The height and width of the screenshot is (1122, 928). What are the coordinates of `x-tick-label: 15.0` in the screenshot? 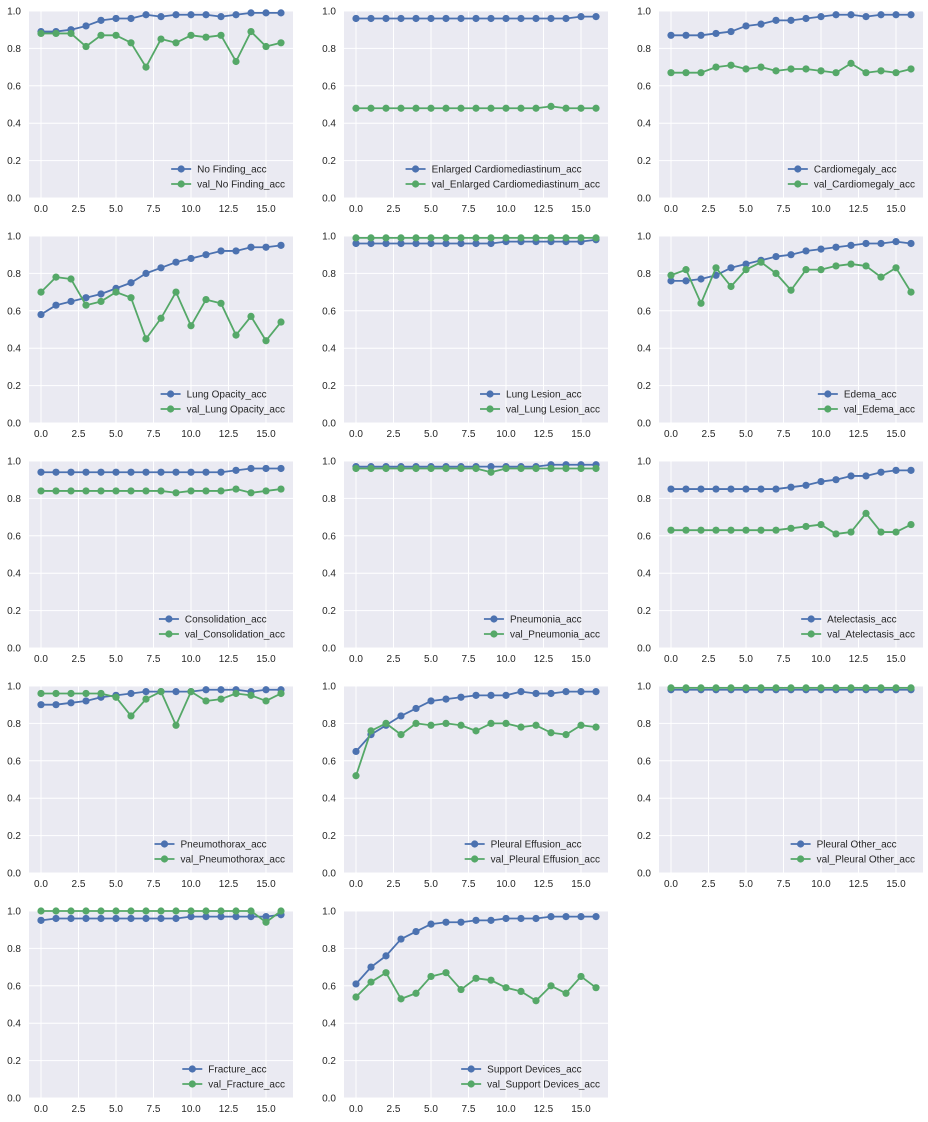 It's located at (581, 209).